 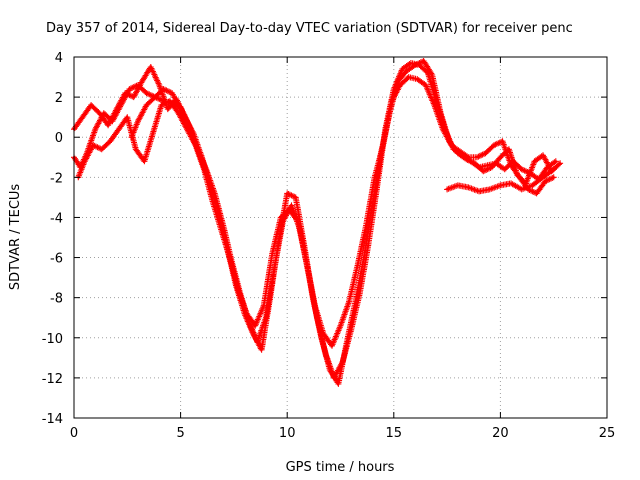 I want to click on x-tick-label: 10, so click(x=287, y=433).